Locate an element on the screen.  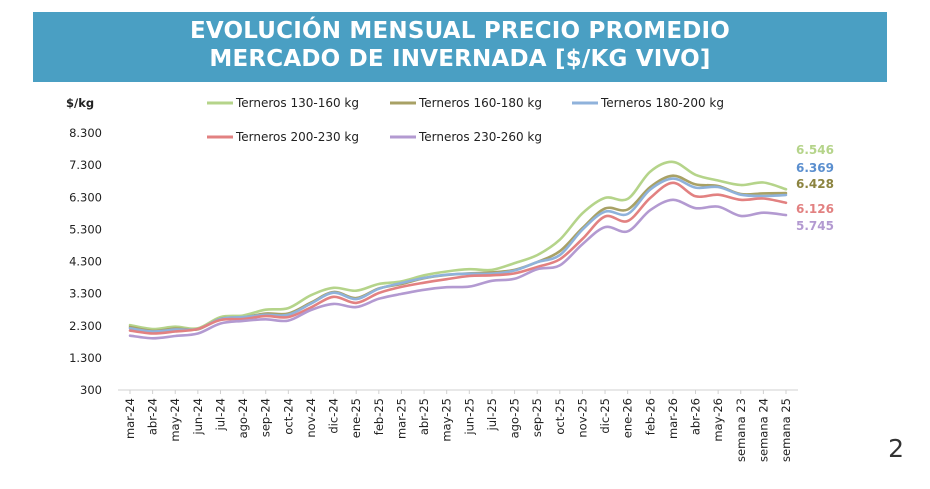
x-tick-label: may-26 is located at coordinates (718, 420).